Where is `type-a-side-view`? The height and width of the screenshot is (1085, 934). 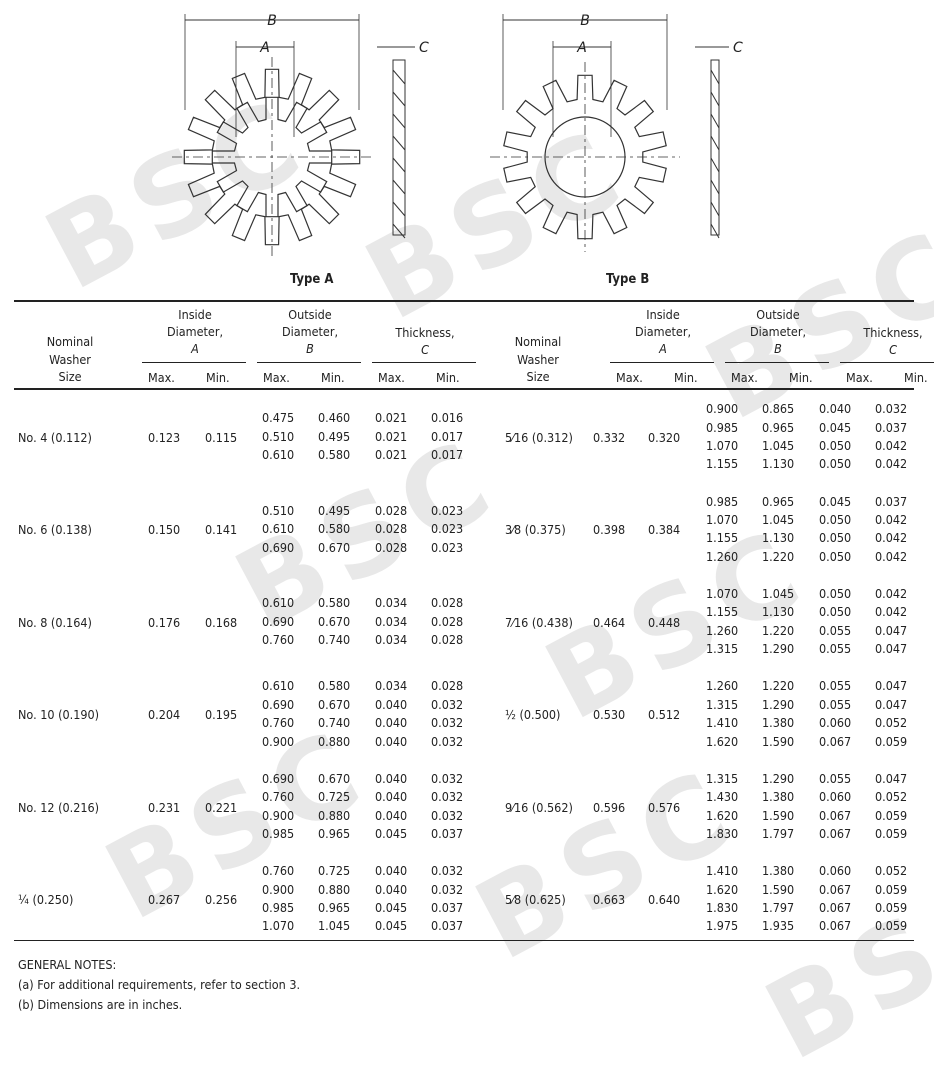
type-a-side-view is located at coordinates (399, 147).